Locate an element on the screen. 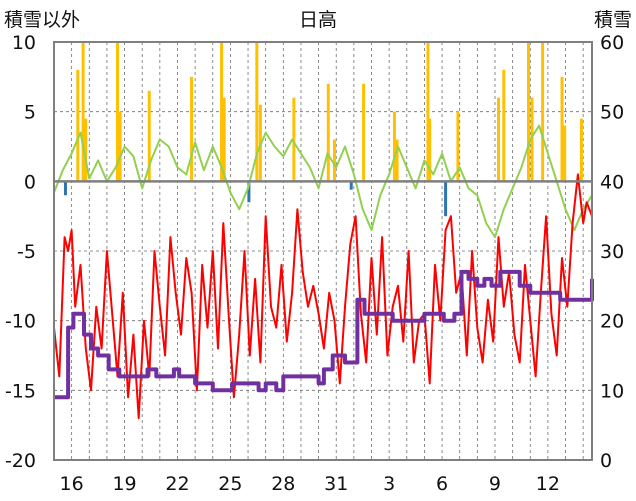  y-right-tick-label: 40 is located at coordinates (612, 182).